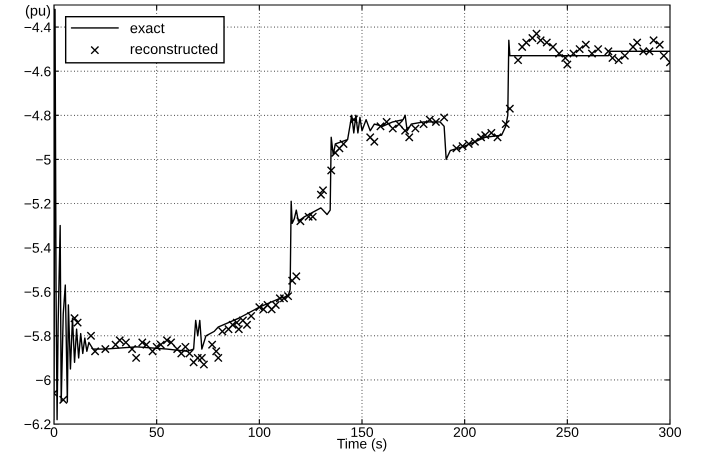  I want to click on x-tick-label: 300, so click(670, 432).